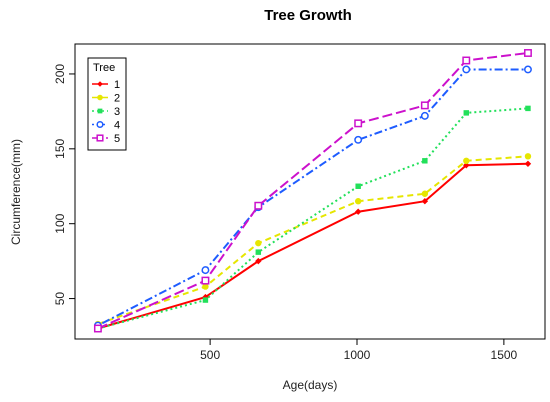 Image resolution: width=550 pixels, height=402 pixels. Describe the element at coordinates (117, 85) in the screenshot. I see `legend-label-1: 1` at that location.